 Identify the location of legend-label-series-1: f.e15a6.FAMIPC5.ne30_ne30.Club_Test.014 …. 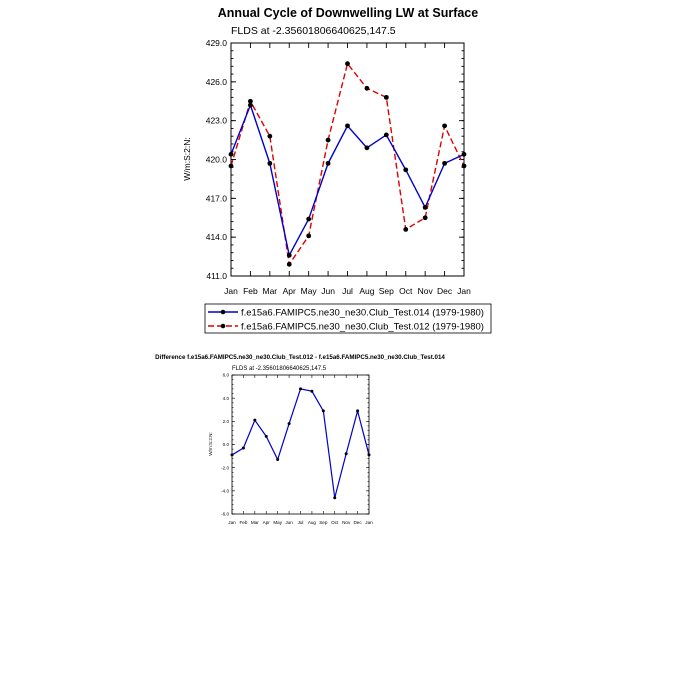
(362, 313).